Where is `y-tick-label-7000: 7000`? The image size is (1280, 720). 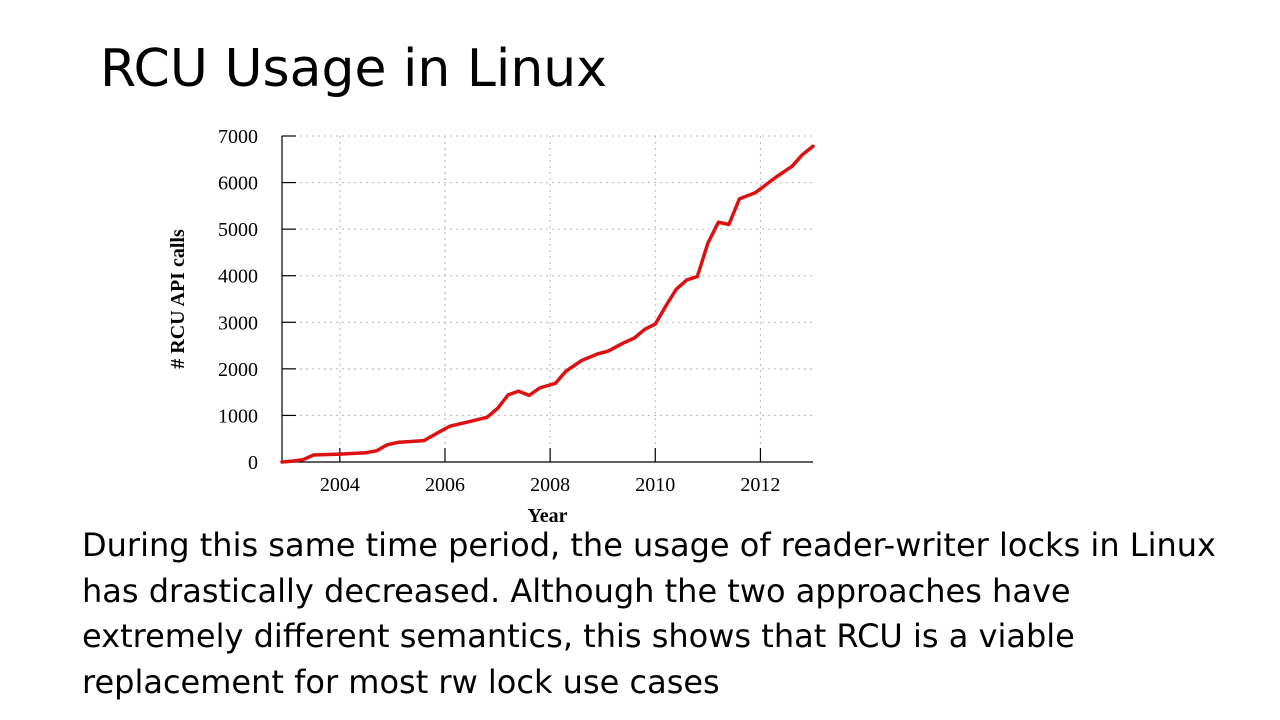 y-tick-label-7000: 7000 is located at coordinates (238, 137).